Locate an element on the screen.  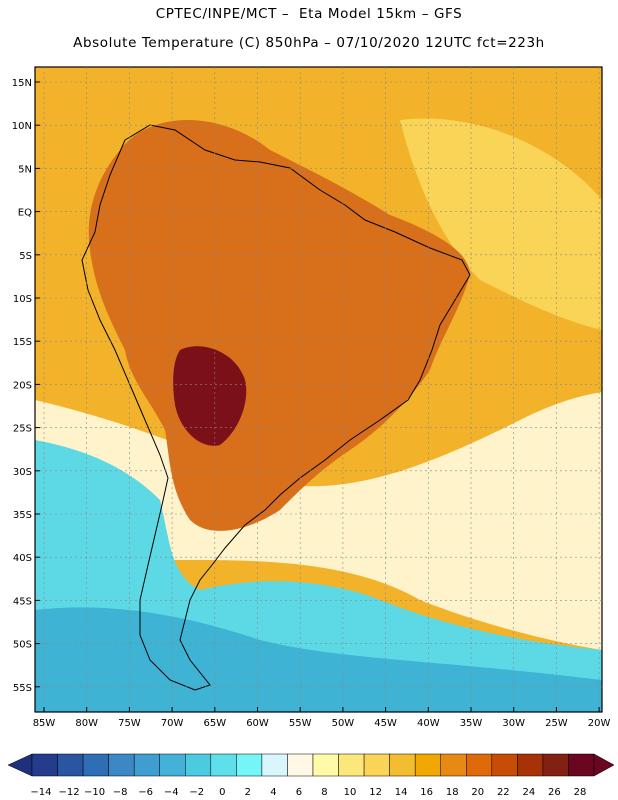
longitude-label: 45W is located at coordinates (385, 723).